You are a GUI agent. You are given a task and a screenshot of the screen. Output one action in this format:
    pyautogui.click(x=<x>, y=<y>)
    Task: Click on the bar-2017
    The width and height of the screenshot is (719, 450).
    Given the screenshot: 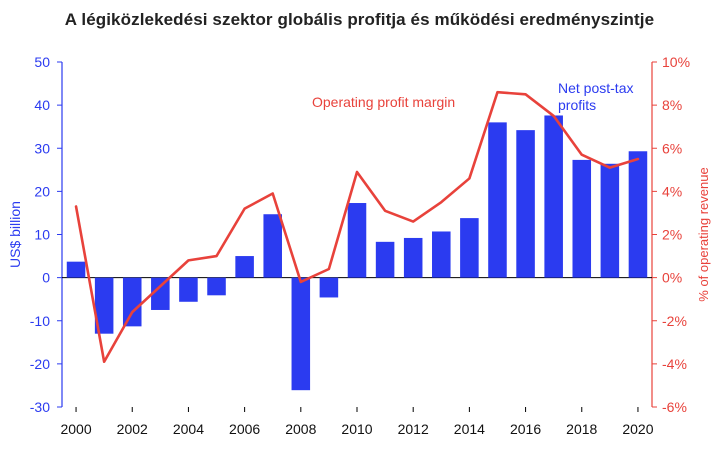 What is the action you would take?
    pyautogui.click(x=553, y=196)
    